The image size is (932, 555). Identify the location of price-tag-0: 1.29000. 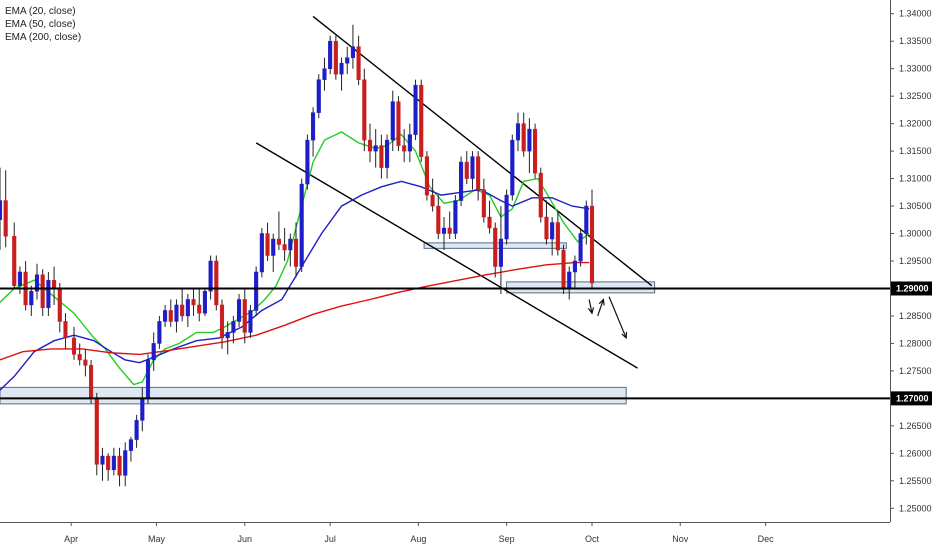
(911, 288).